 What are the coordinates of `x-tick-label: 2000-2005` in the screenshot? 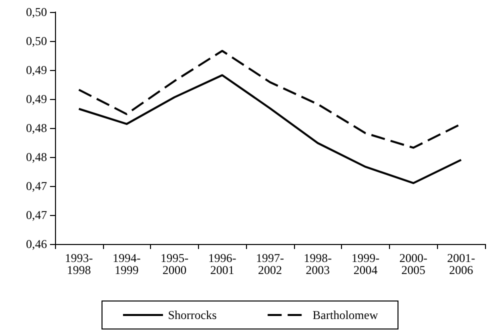 It's located at (413, 264).